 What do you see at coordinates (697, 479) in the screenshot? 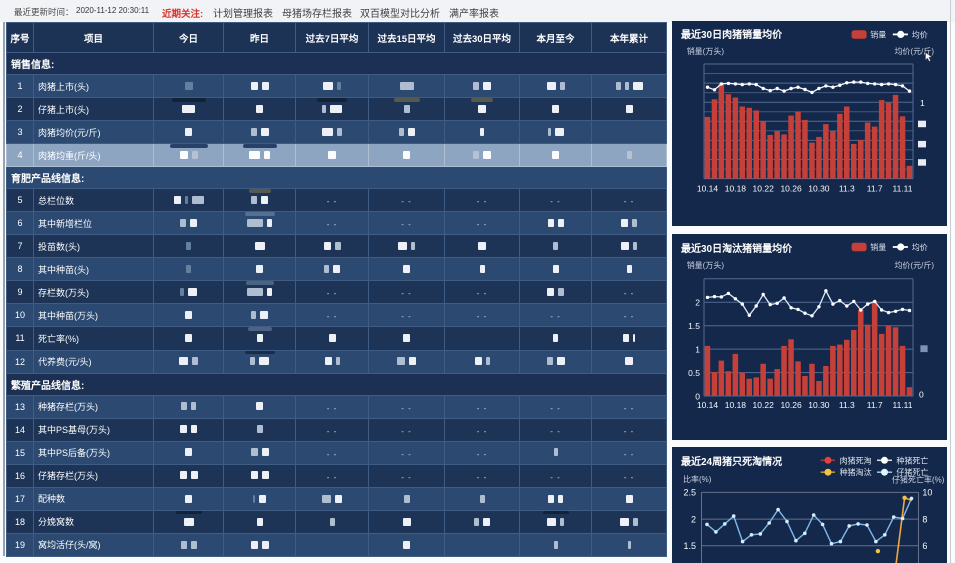
I see `svg-text: 比率(%)` at bounding box center [697, 479].